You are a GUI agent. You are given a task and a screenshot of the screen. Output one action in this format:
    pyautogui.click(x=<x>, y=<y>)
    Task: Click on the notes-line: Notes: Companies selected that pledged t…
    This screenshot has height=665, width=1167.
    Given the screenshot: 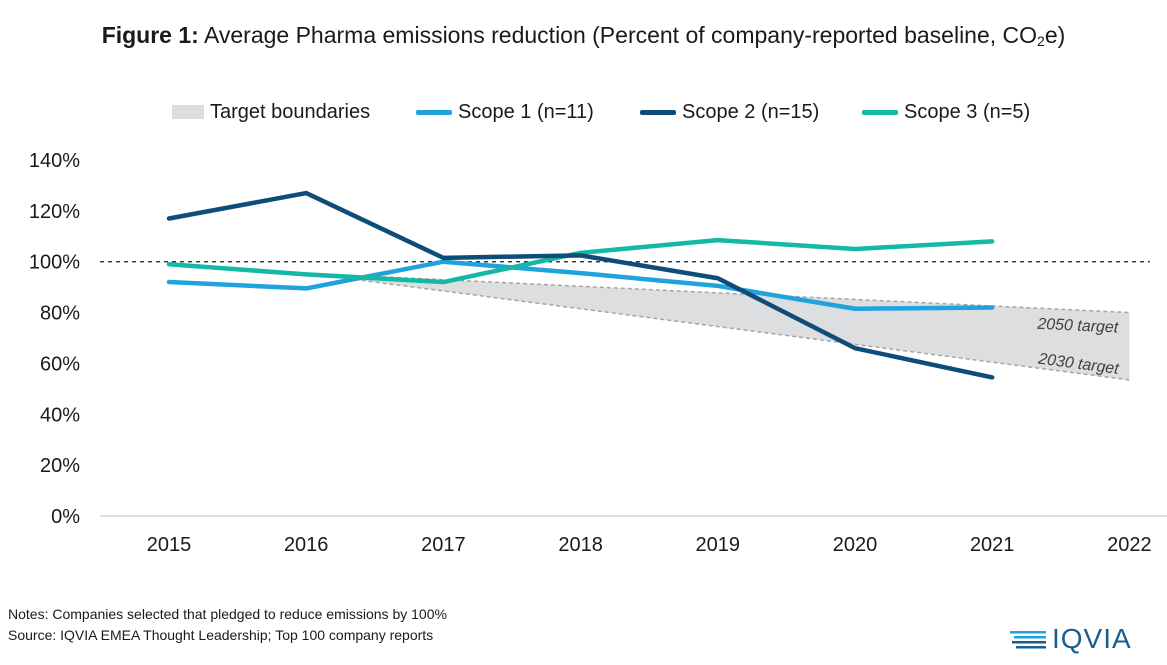 What is the action you would take?
    pyautogui.click(x=227, y=614)
    